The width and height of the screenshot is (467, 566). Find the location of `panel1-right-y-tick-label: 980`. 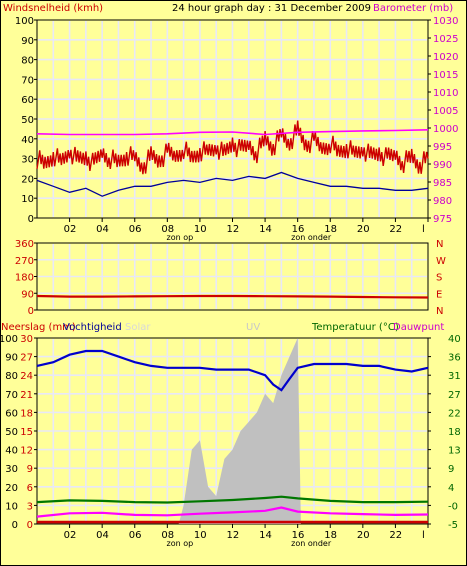

panel1-right-y-tick-label: 980 is located at coordinates (442, 201).